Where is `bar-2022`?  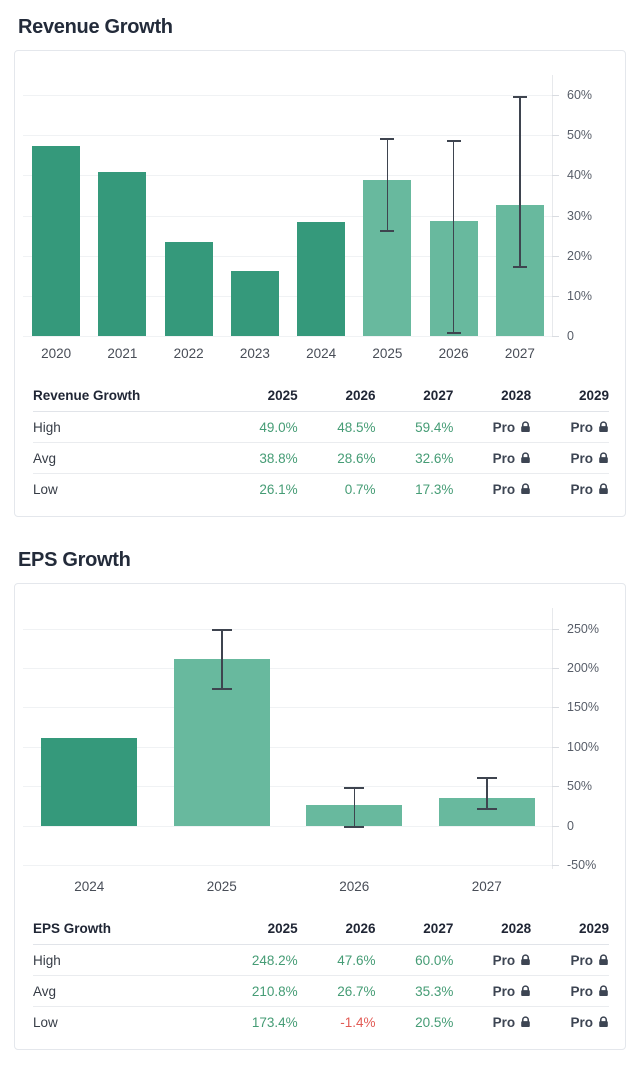
bar-2022 is located at coordinates (188, 288).